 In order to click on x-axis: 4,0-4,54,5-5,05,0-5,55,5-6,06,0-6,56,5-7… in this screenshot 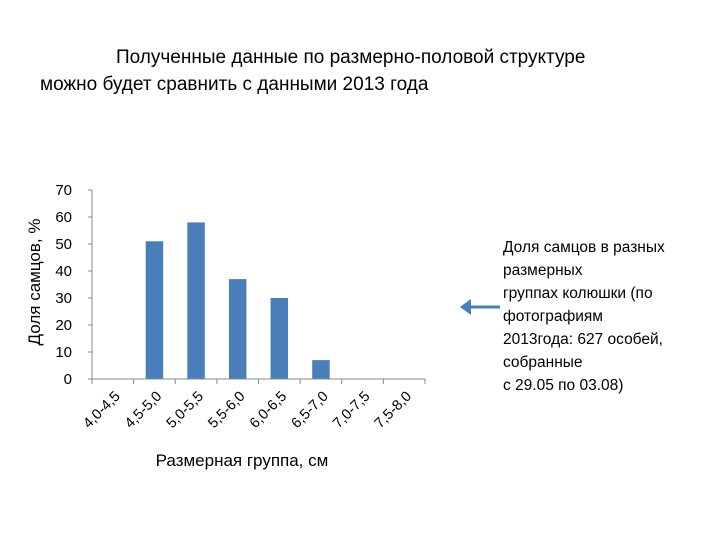, I will do `click(253, 405)`.